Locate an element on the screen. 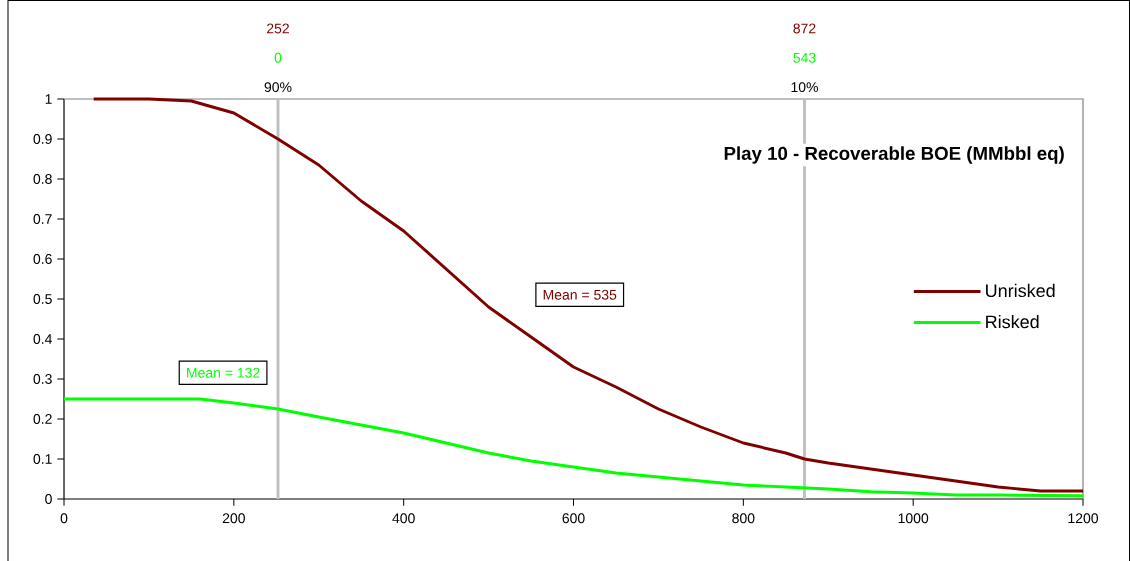 This screenshot has width=1130, height=561. x-tick-label: 800 is located at coordinates (743, 518).